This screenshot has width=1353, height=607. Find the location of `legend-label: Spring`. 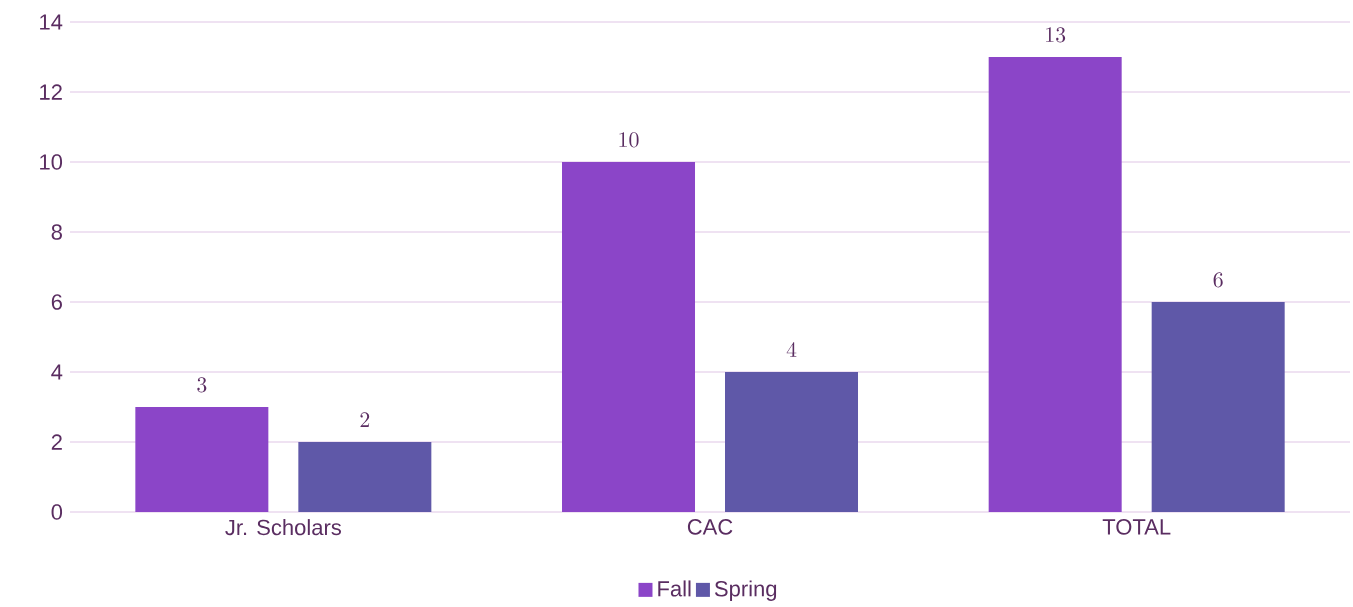

legend-label: Spring is located at coordinates (745, 590).